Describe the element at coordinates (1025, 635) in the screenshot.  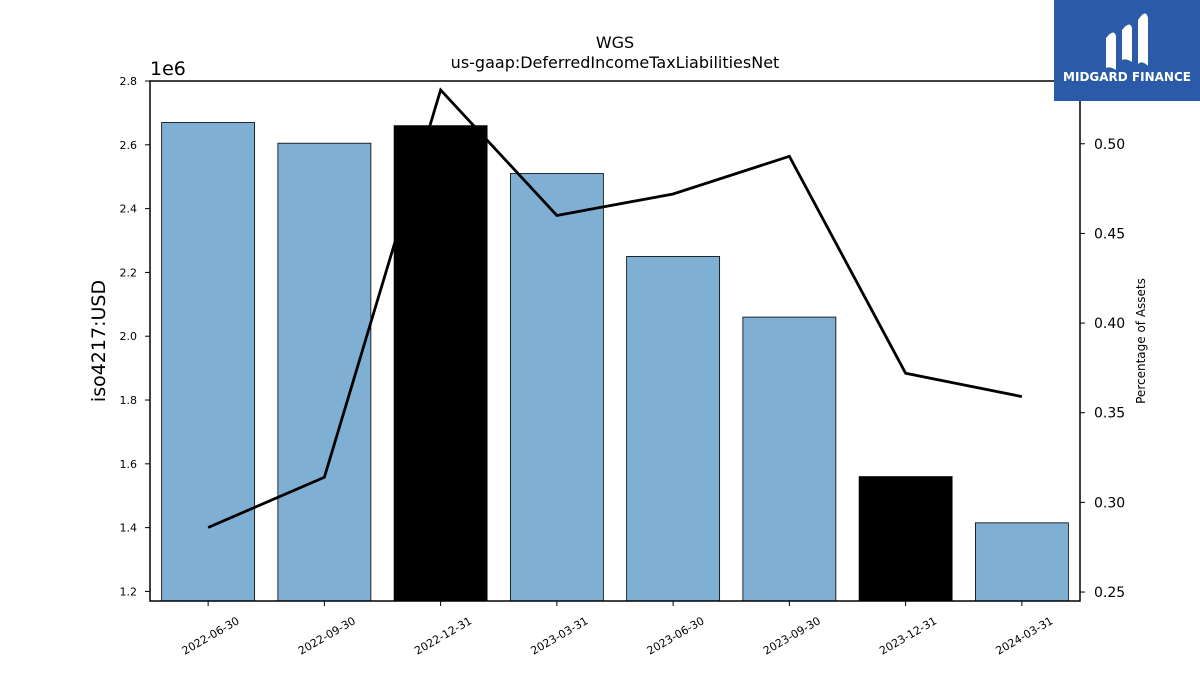
I see `x-tick-label: 2024-03-31` at that location.